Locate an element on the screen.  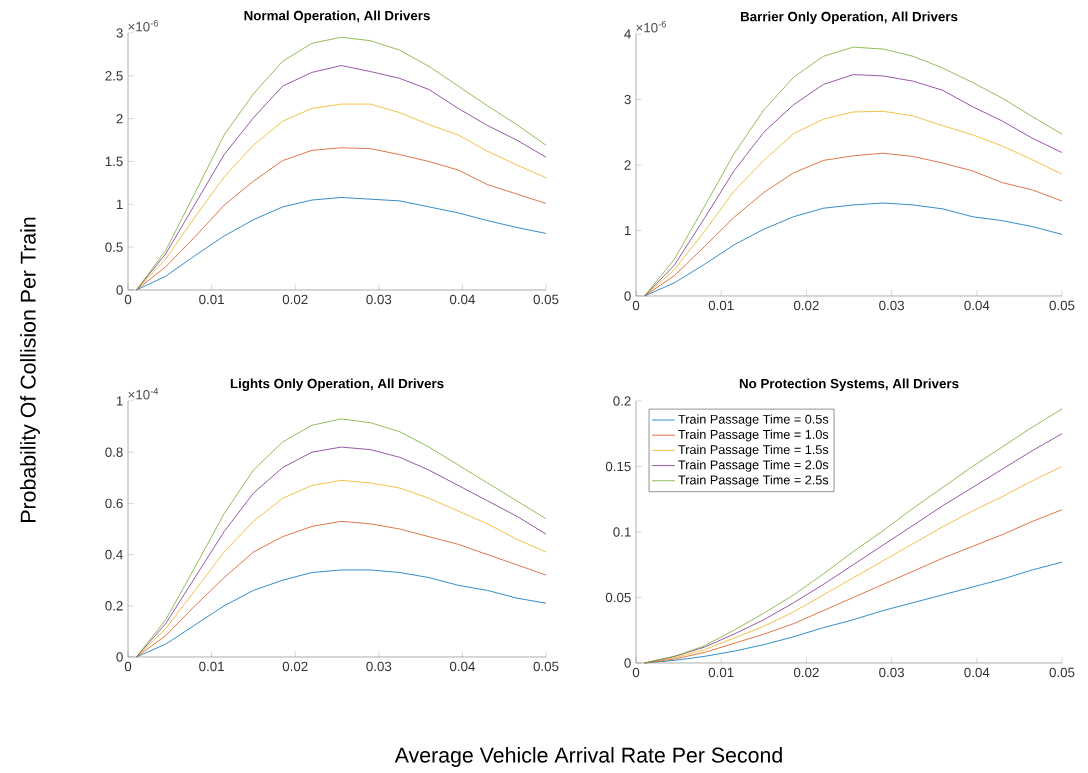
y-axis-title: Probability Of Collision Per Train is located at coordinates (30, 369).